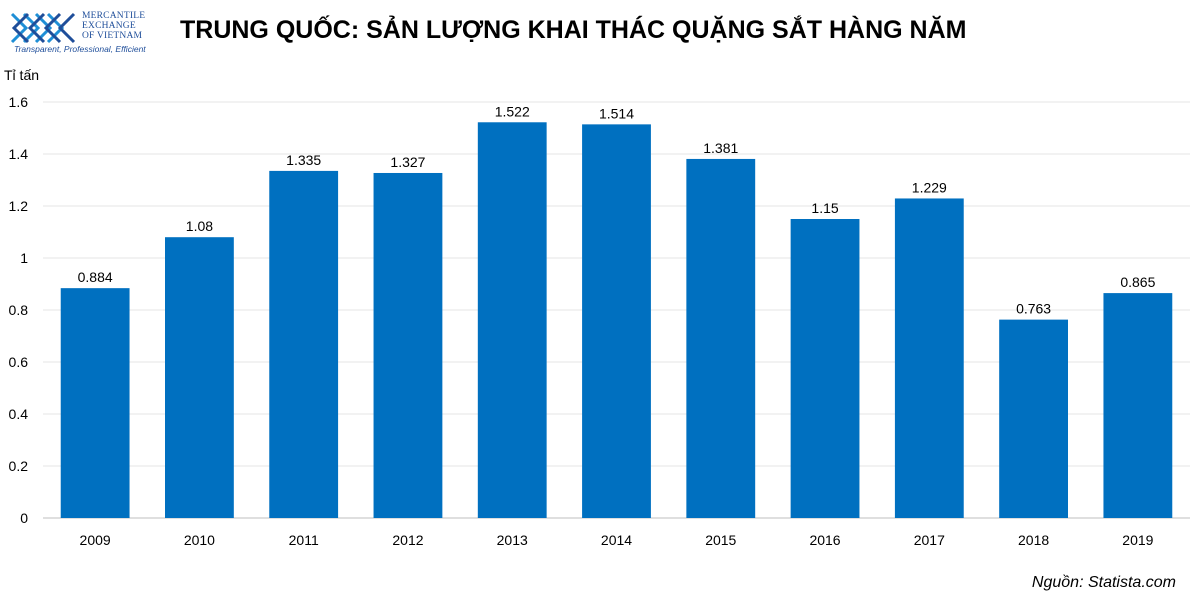 This screenshot has height=600, width=1200. I want to click on data-label: 1.15, so click(824, 208).